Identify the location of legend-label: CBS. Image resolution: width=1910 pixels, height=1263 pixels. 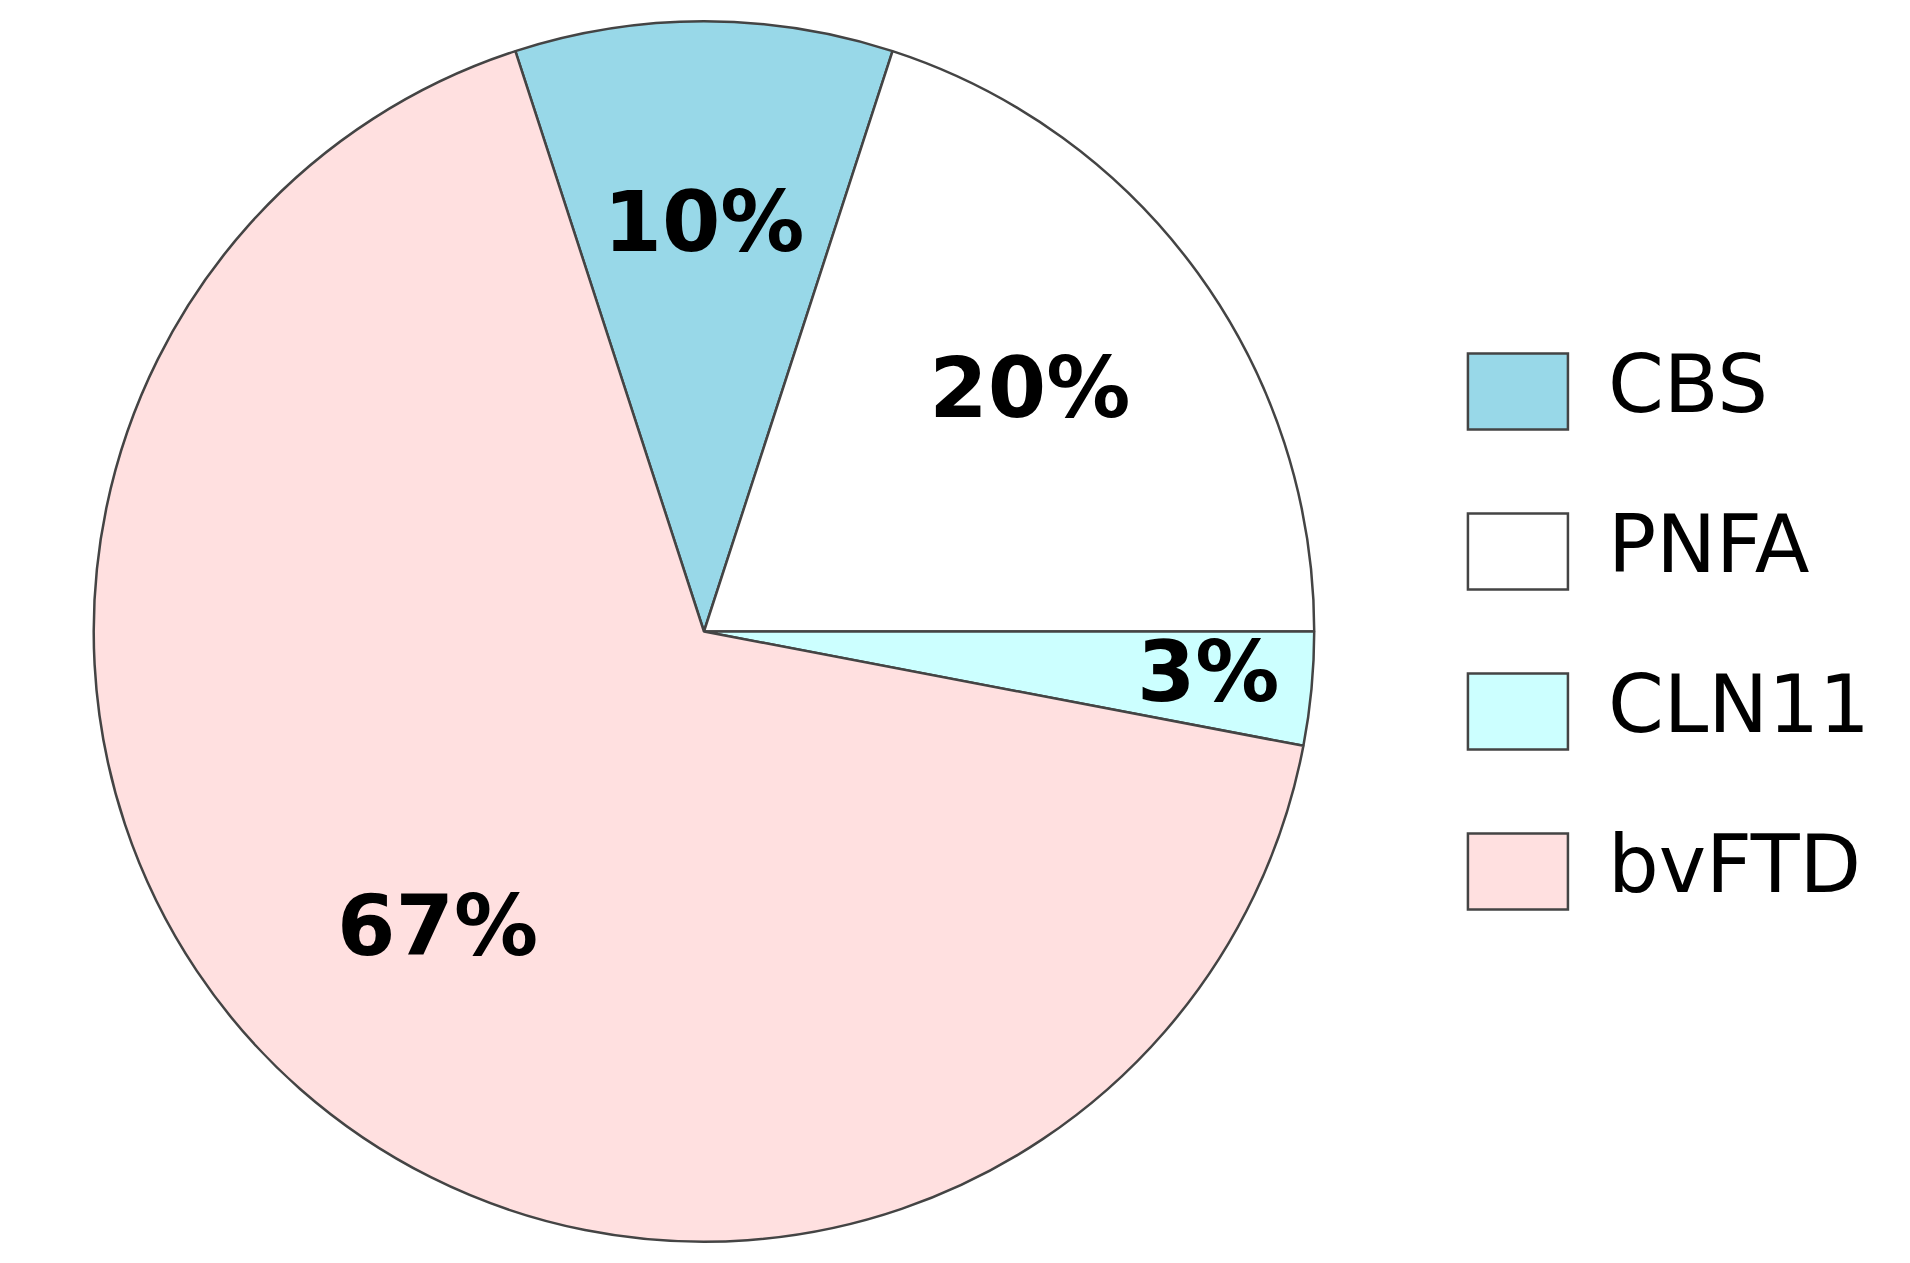
(1688, 385).